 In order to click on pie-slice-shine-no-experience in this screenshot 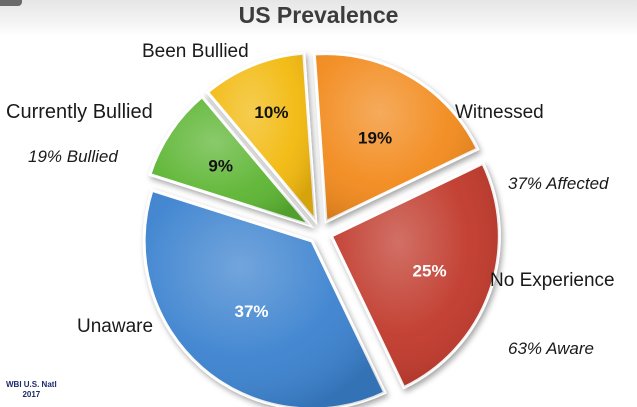, I will do `click(415, 275)`.